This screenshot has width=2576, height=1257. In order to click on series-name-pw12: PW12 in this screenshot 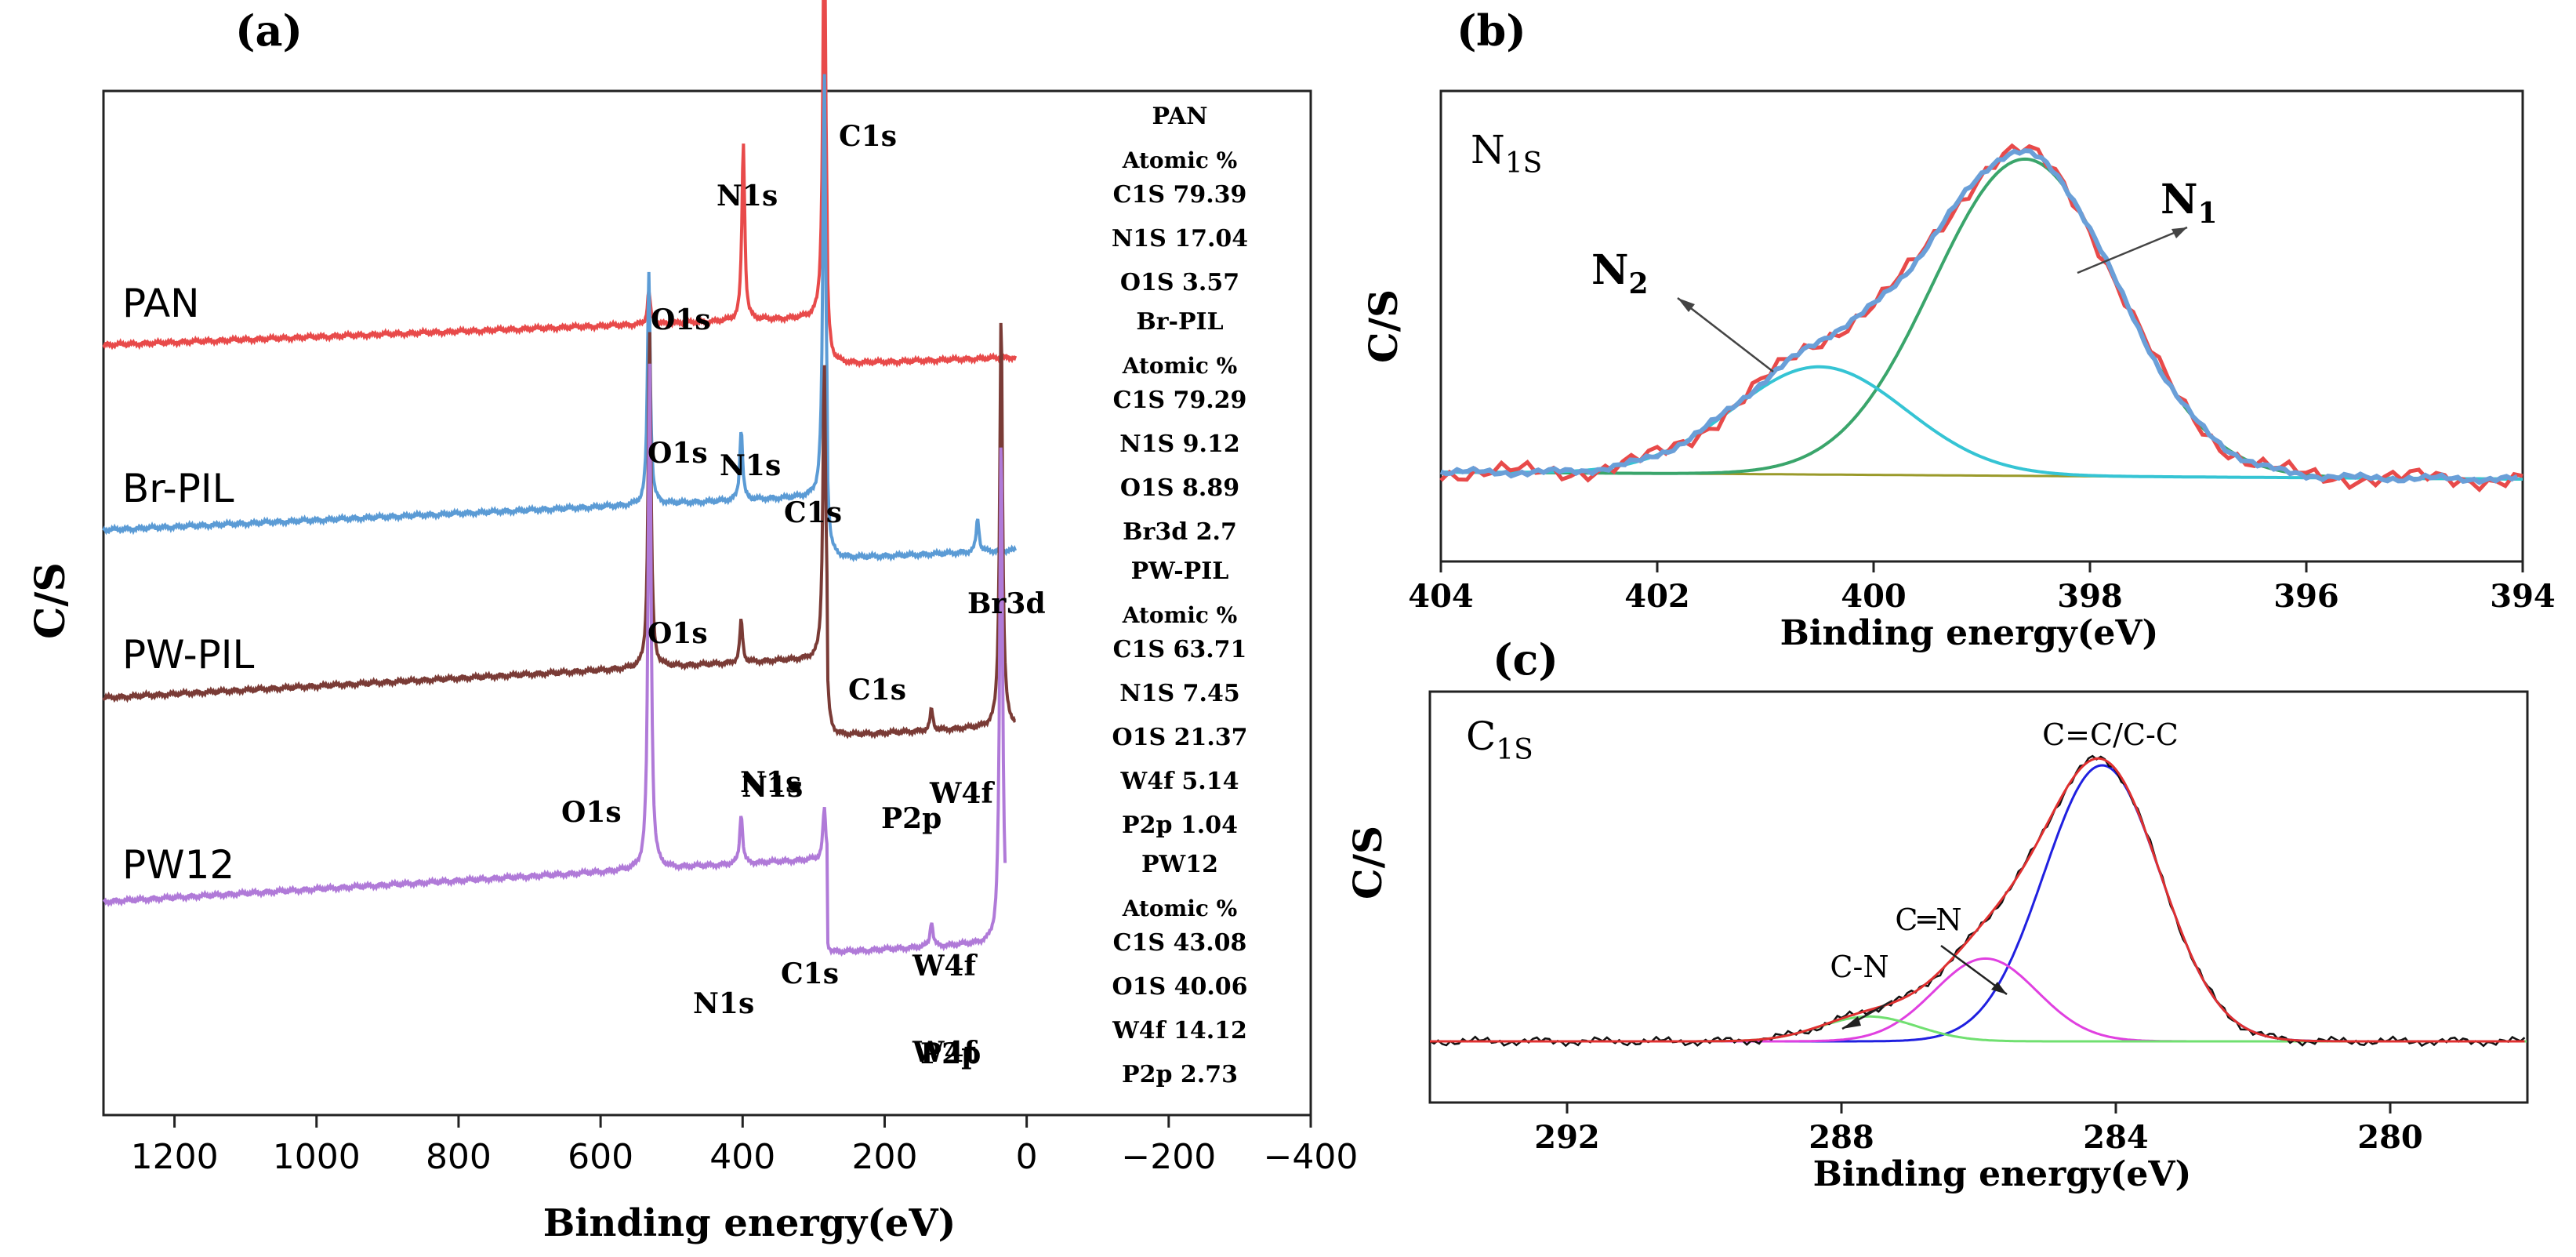, I will do `click(178, 865)`.